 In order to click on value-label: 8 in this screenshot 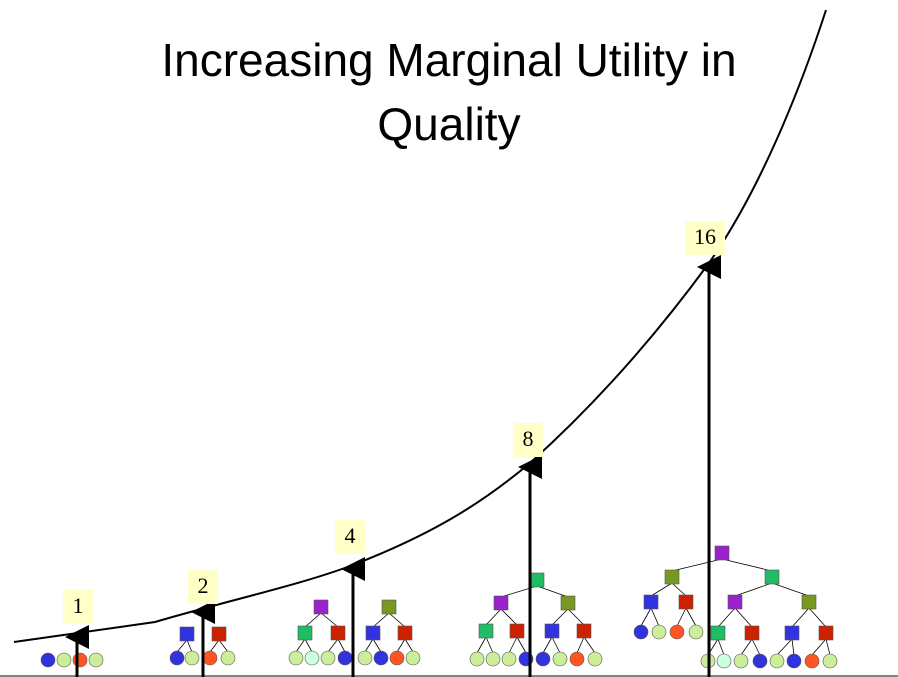, I will do `click(528, 438)`.